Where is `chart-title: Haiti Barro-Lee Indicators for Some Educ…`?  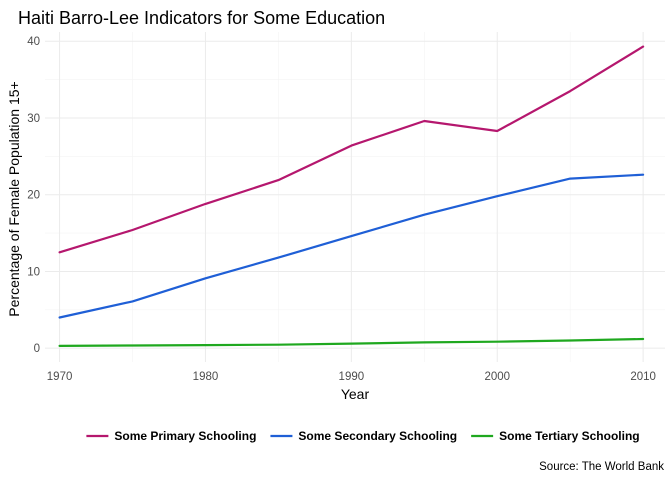 chart-title: Haiti Barro-Lee Indicators for Some Educ… is located at coordinates (201, 18).